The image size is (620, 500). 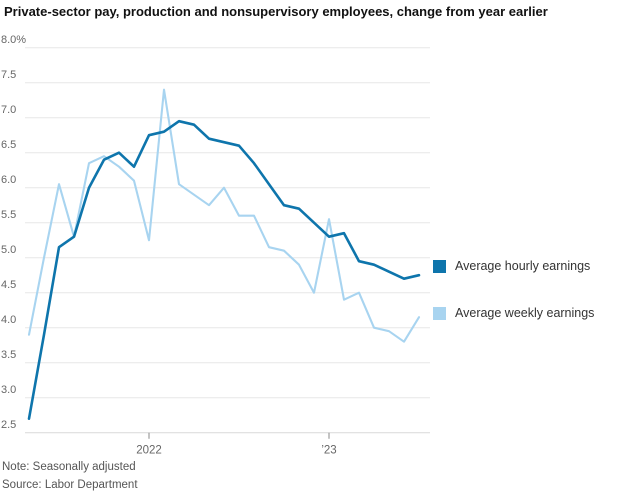 I want to click on weekly-series-swatch, so click(x=439, y=313).